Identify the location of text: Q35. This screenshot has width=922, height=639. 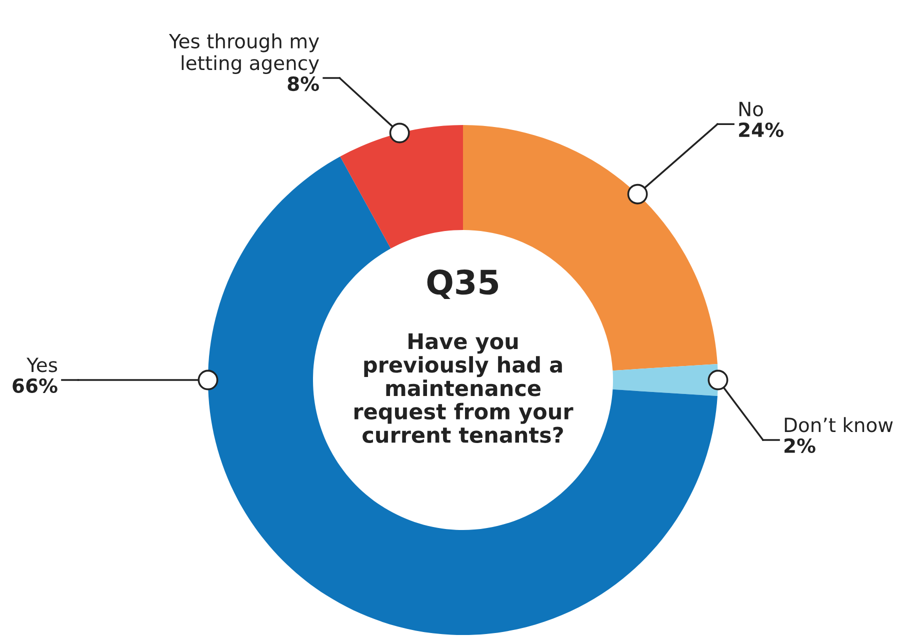
(462, 284).